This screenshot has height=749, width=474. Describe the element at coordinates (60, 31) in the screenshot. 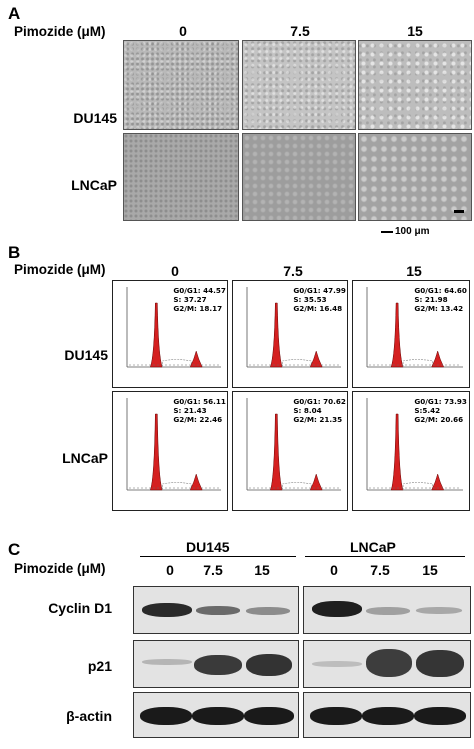

I see `panel-a-header: Pimozide (μM)` at that location.